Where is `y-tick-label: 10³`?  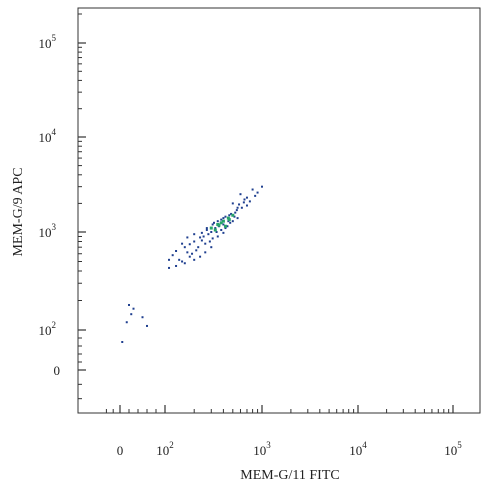
y-tick-label: 10³ is located at coordinates (48, 231).